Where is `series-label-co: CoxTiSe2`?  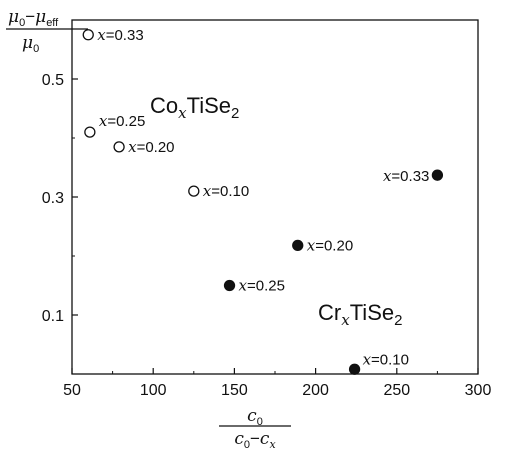
series-label-co: CoxTiSe2 is located at coordinates (194, 107).